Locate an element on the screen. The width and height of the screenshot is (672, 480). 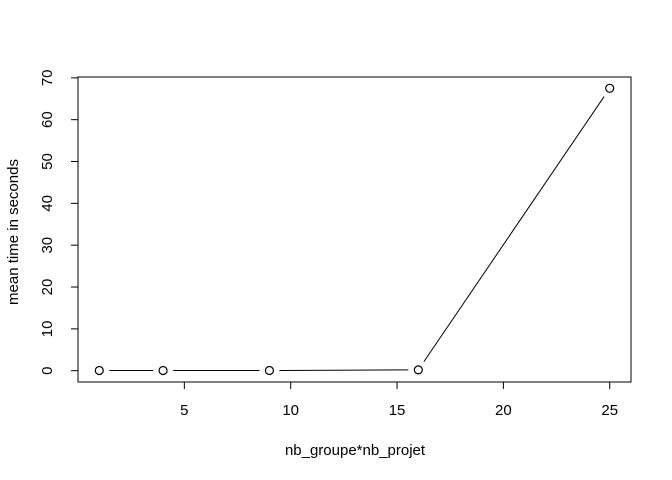
y-tick-label: 70 is located at coordinates (47, 77).